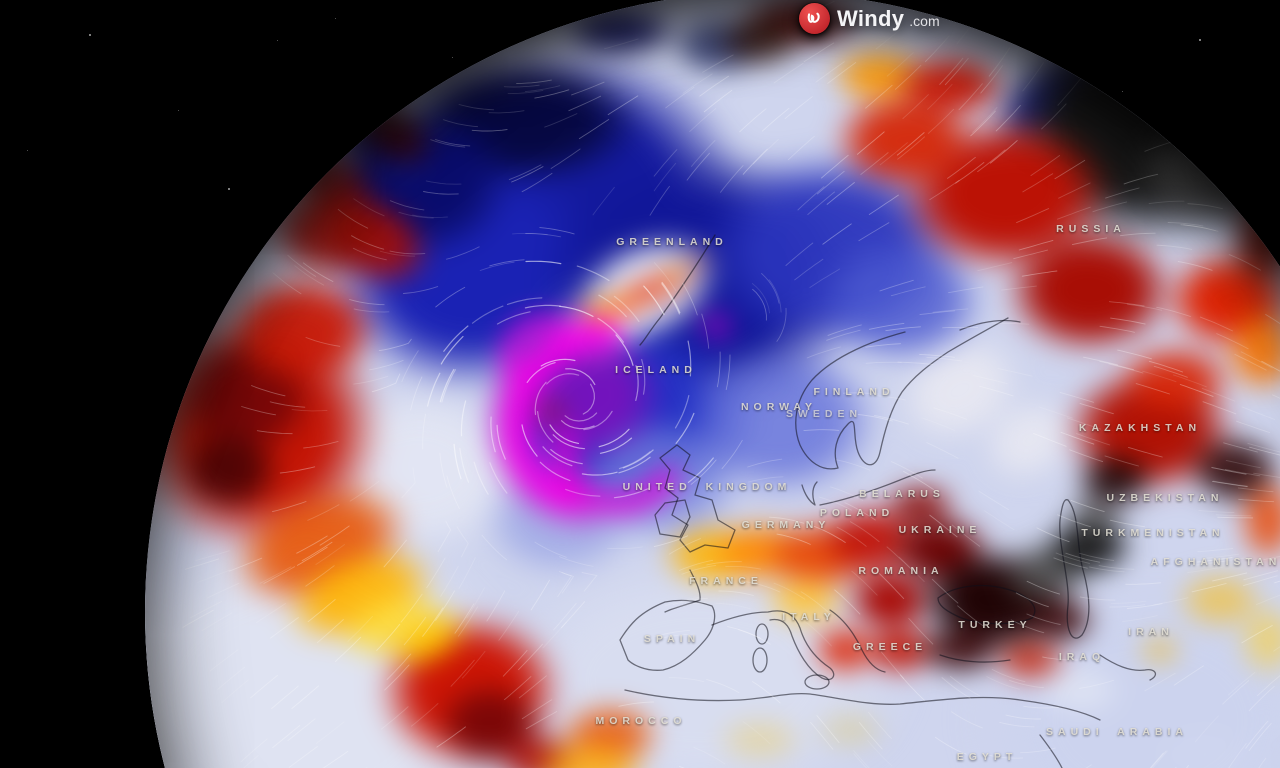 The width and height of the screenshot is (1280, 768). Describe the element at coordinates (924, 21) in the screenshot. I see `windy-logo-tld: .com` at that location.